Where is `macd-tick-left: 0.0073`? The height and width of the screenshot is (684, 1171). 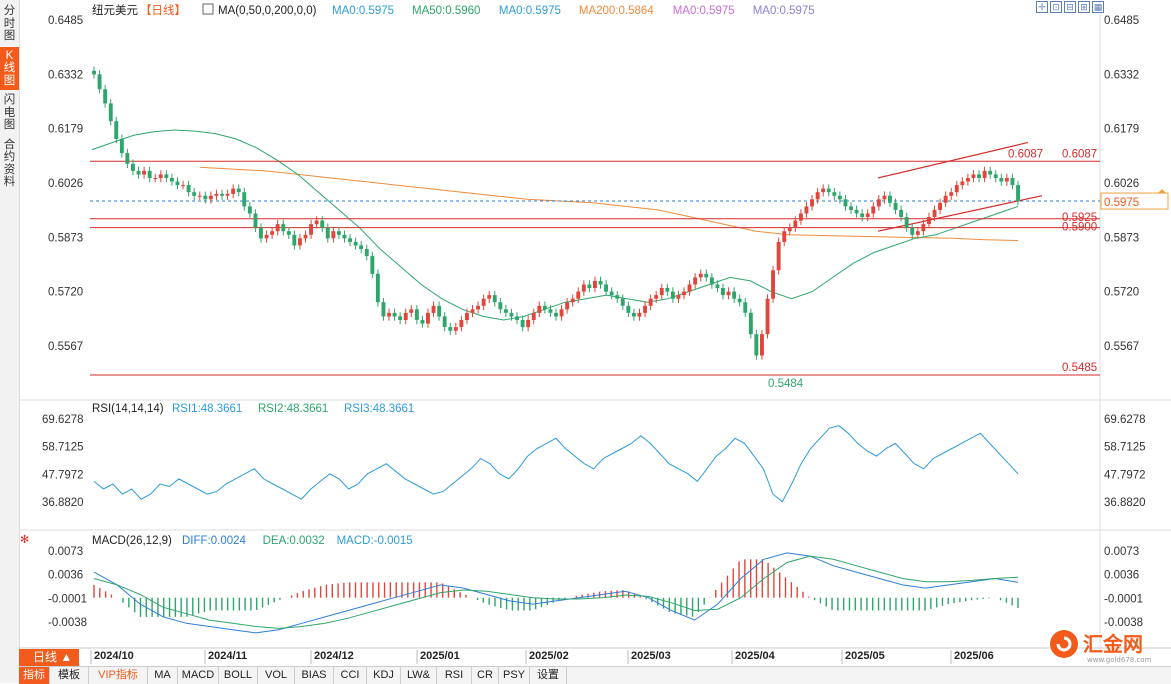
macd-tick-left: 0.0073 is located at coordinates (65, 552).